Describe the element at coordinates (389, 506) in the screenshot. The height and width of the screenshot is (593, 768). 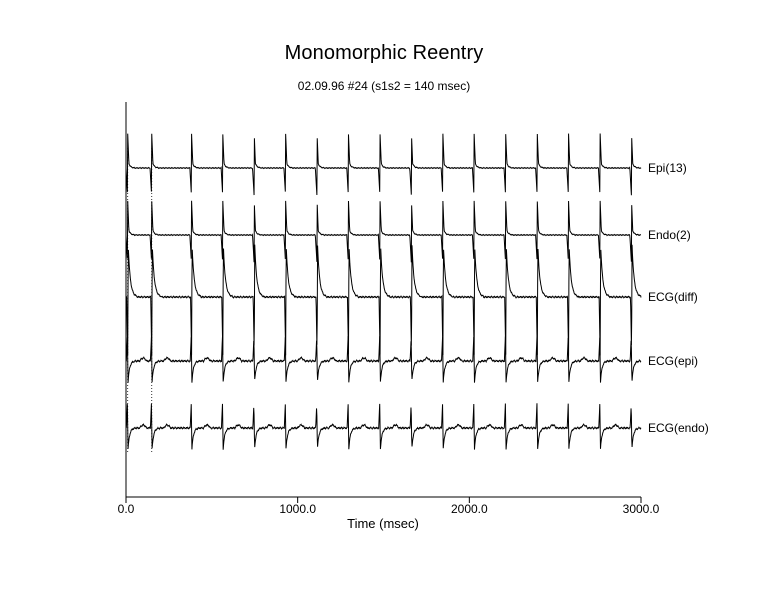
I see `x-ticks: 0.0 1000.0 2000.0 3000.0` at that location.